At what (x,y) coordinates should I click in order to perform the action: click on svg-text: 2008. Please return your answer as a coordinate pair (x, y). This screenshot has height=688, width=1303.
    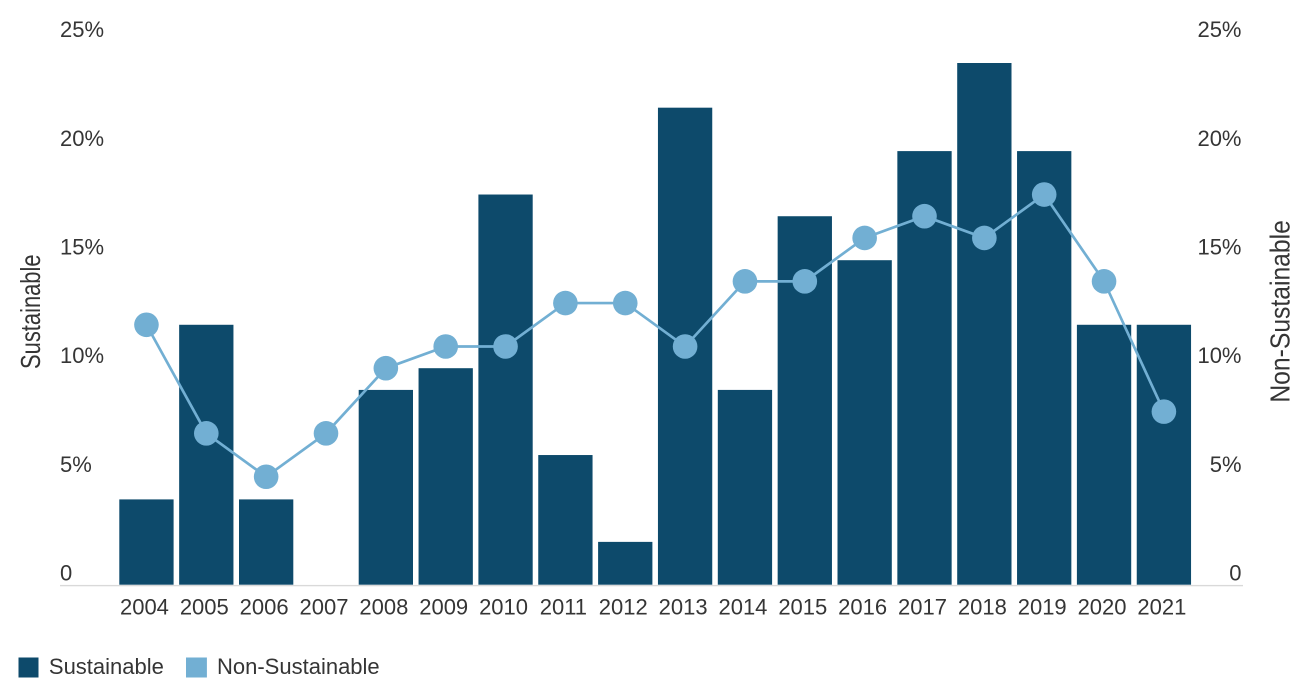
    Looking at the image, I should click on (383, 607).